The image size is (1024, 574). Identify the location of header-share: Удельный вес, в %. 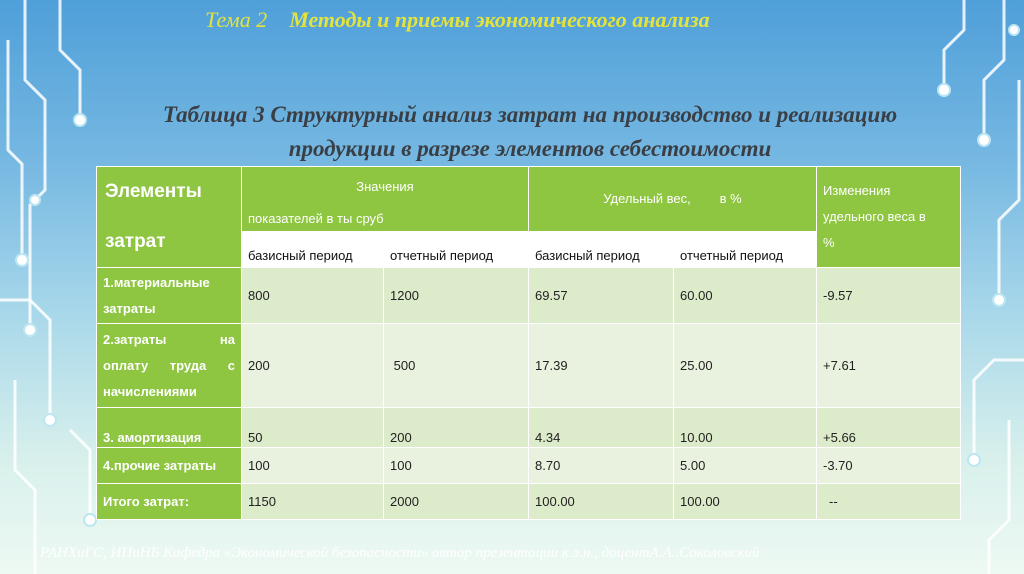
(673, 199).